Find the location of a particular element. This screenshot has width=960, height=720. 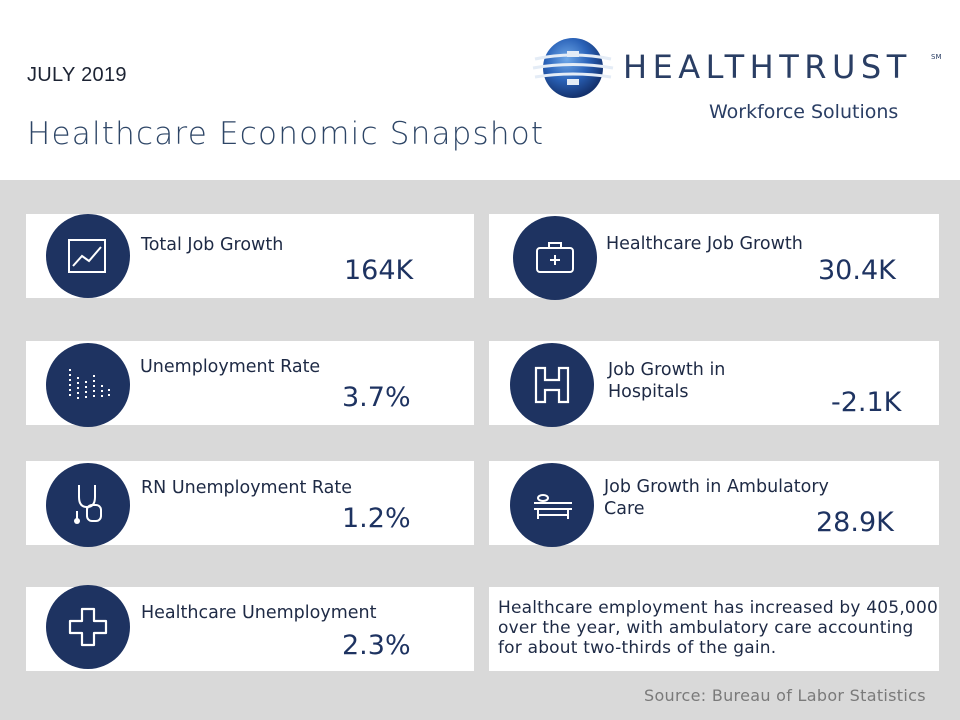

hospital-icon is located at coordinates (552, 385).